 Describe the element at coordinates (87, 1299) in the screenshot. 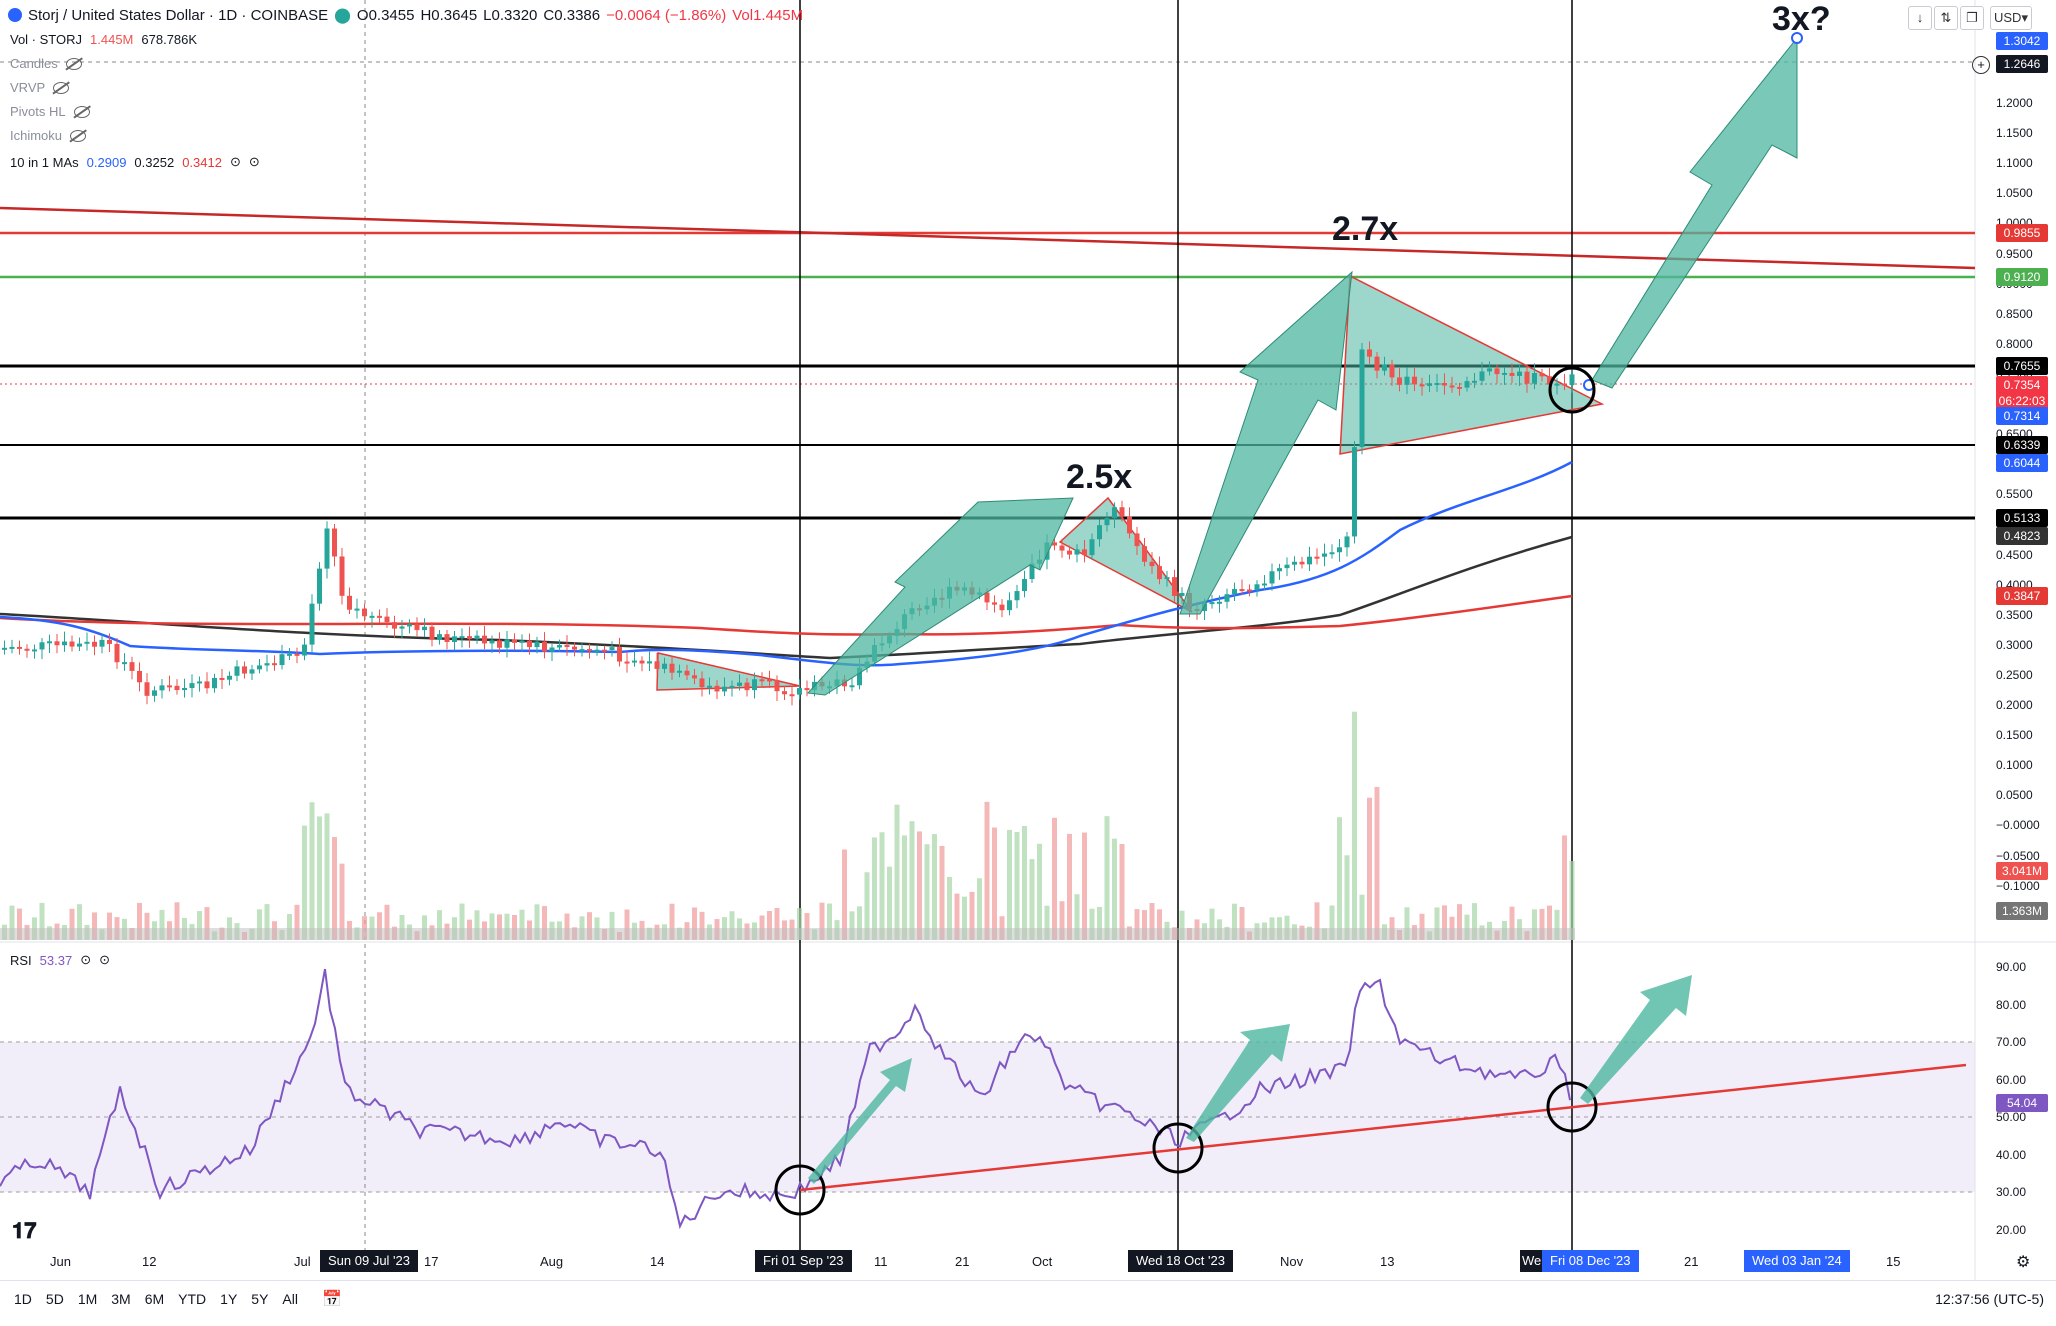

I see `range-1m: 1M` at that location.